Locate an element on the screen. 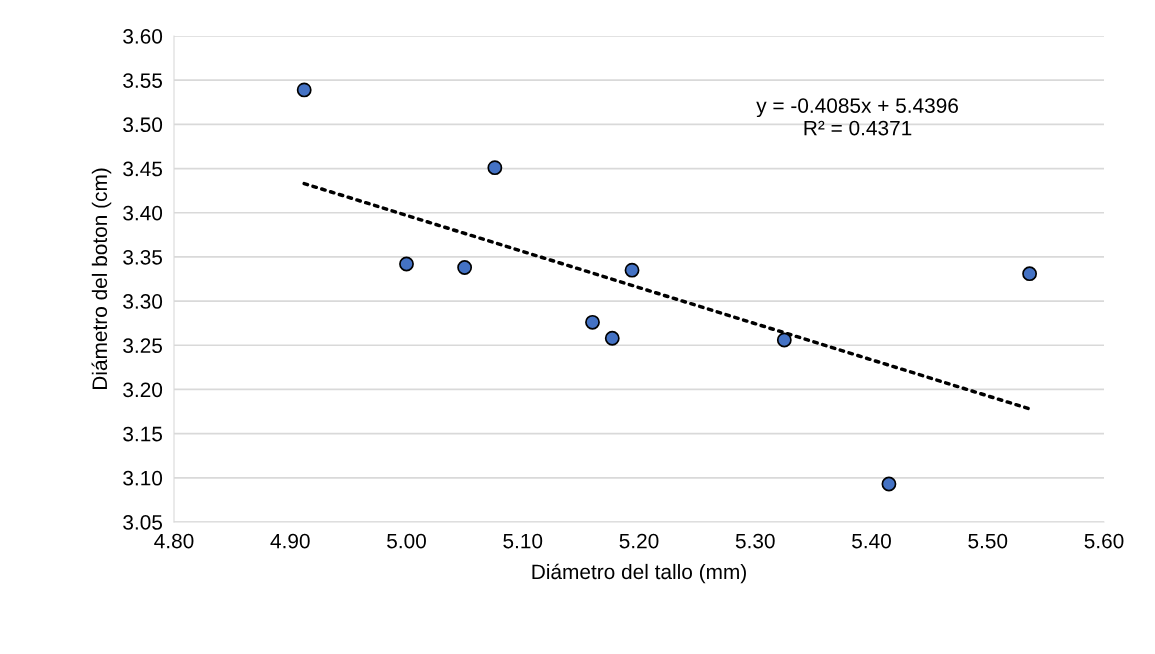 This screenshot has height=654, width=1155. y-tick-label: 3.50 is located at coordinates (143, 125).